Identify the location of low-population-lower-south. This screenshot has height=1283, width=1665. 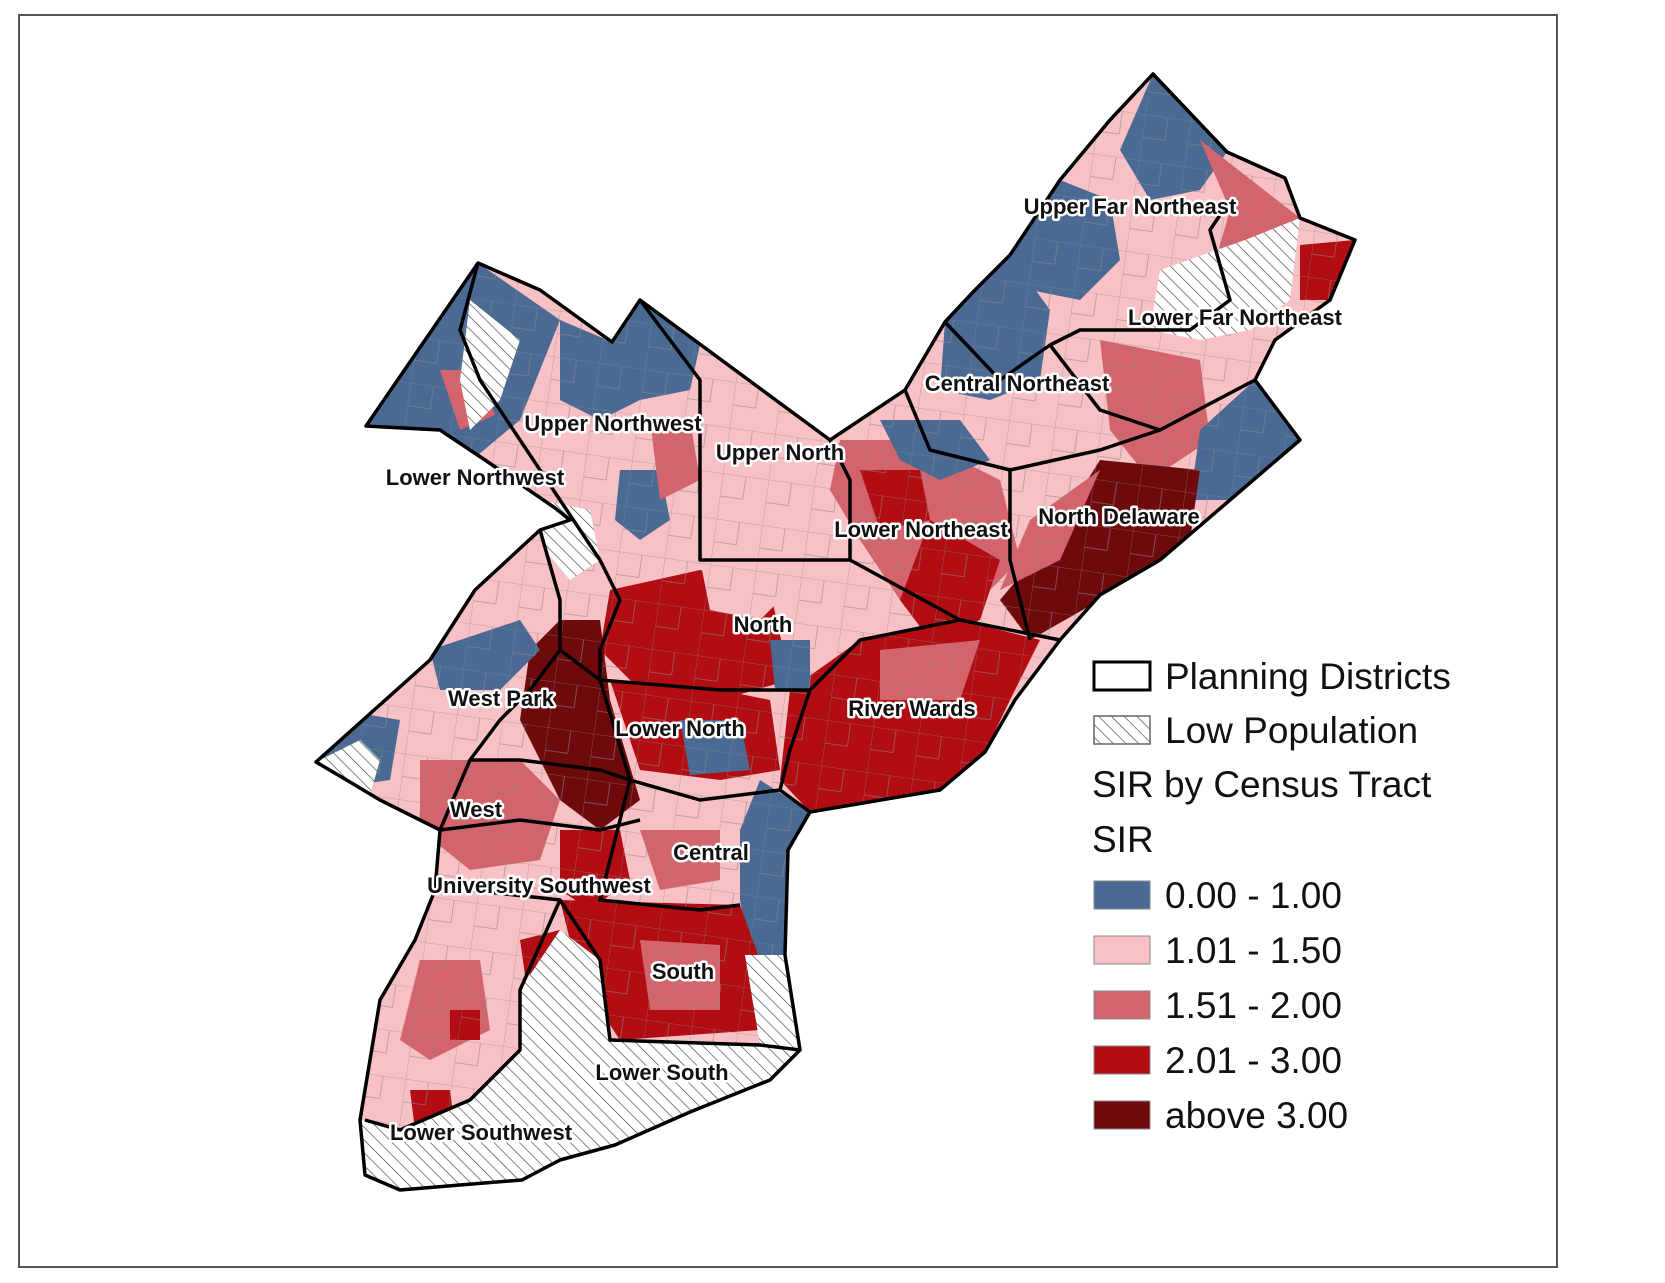
(580, 1060).